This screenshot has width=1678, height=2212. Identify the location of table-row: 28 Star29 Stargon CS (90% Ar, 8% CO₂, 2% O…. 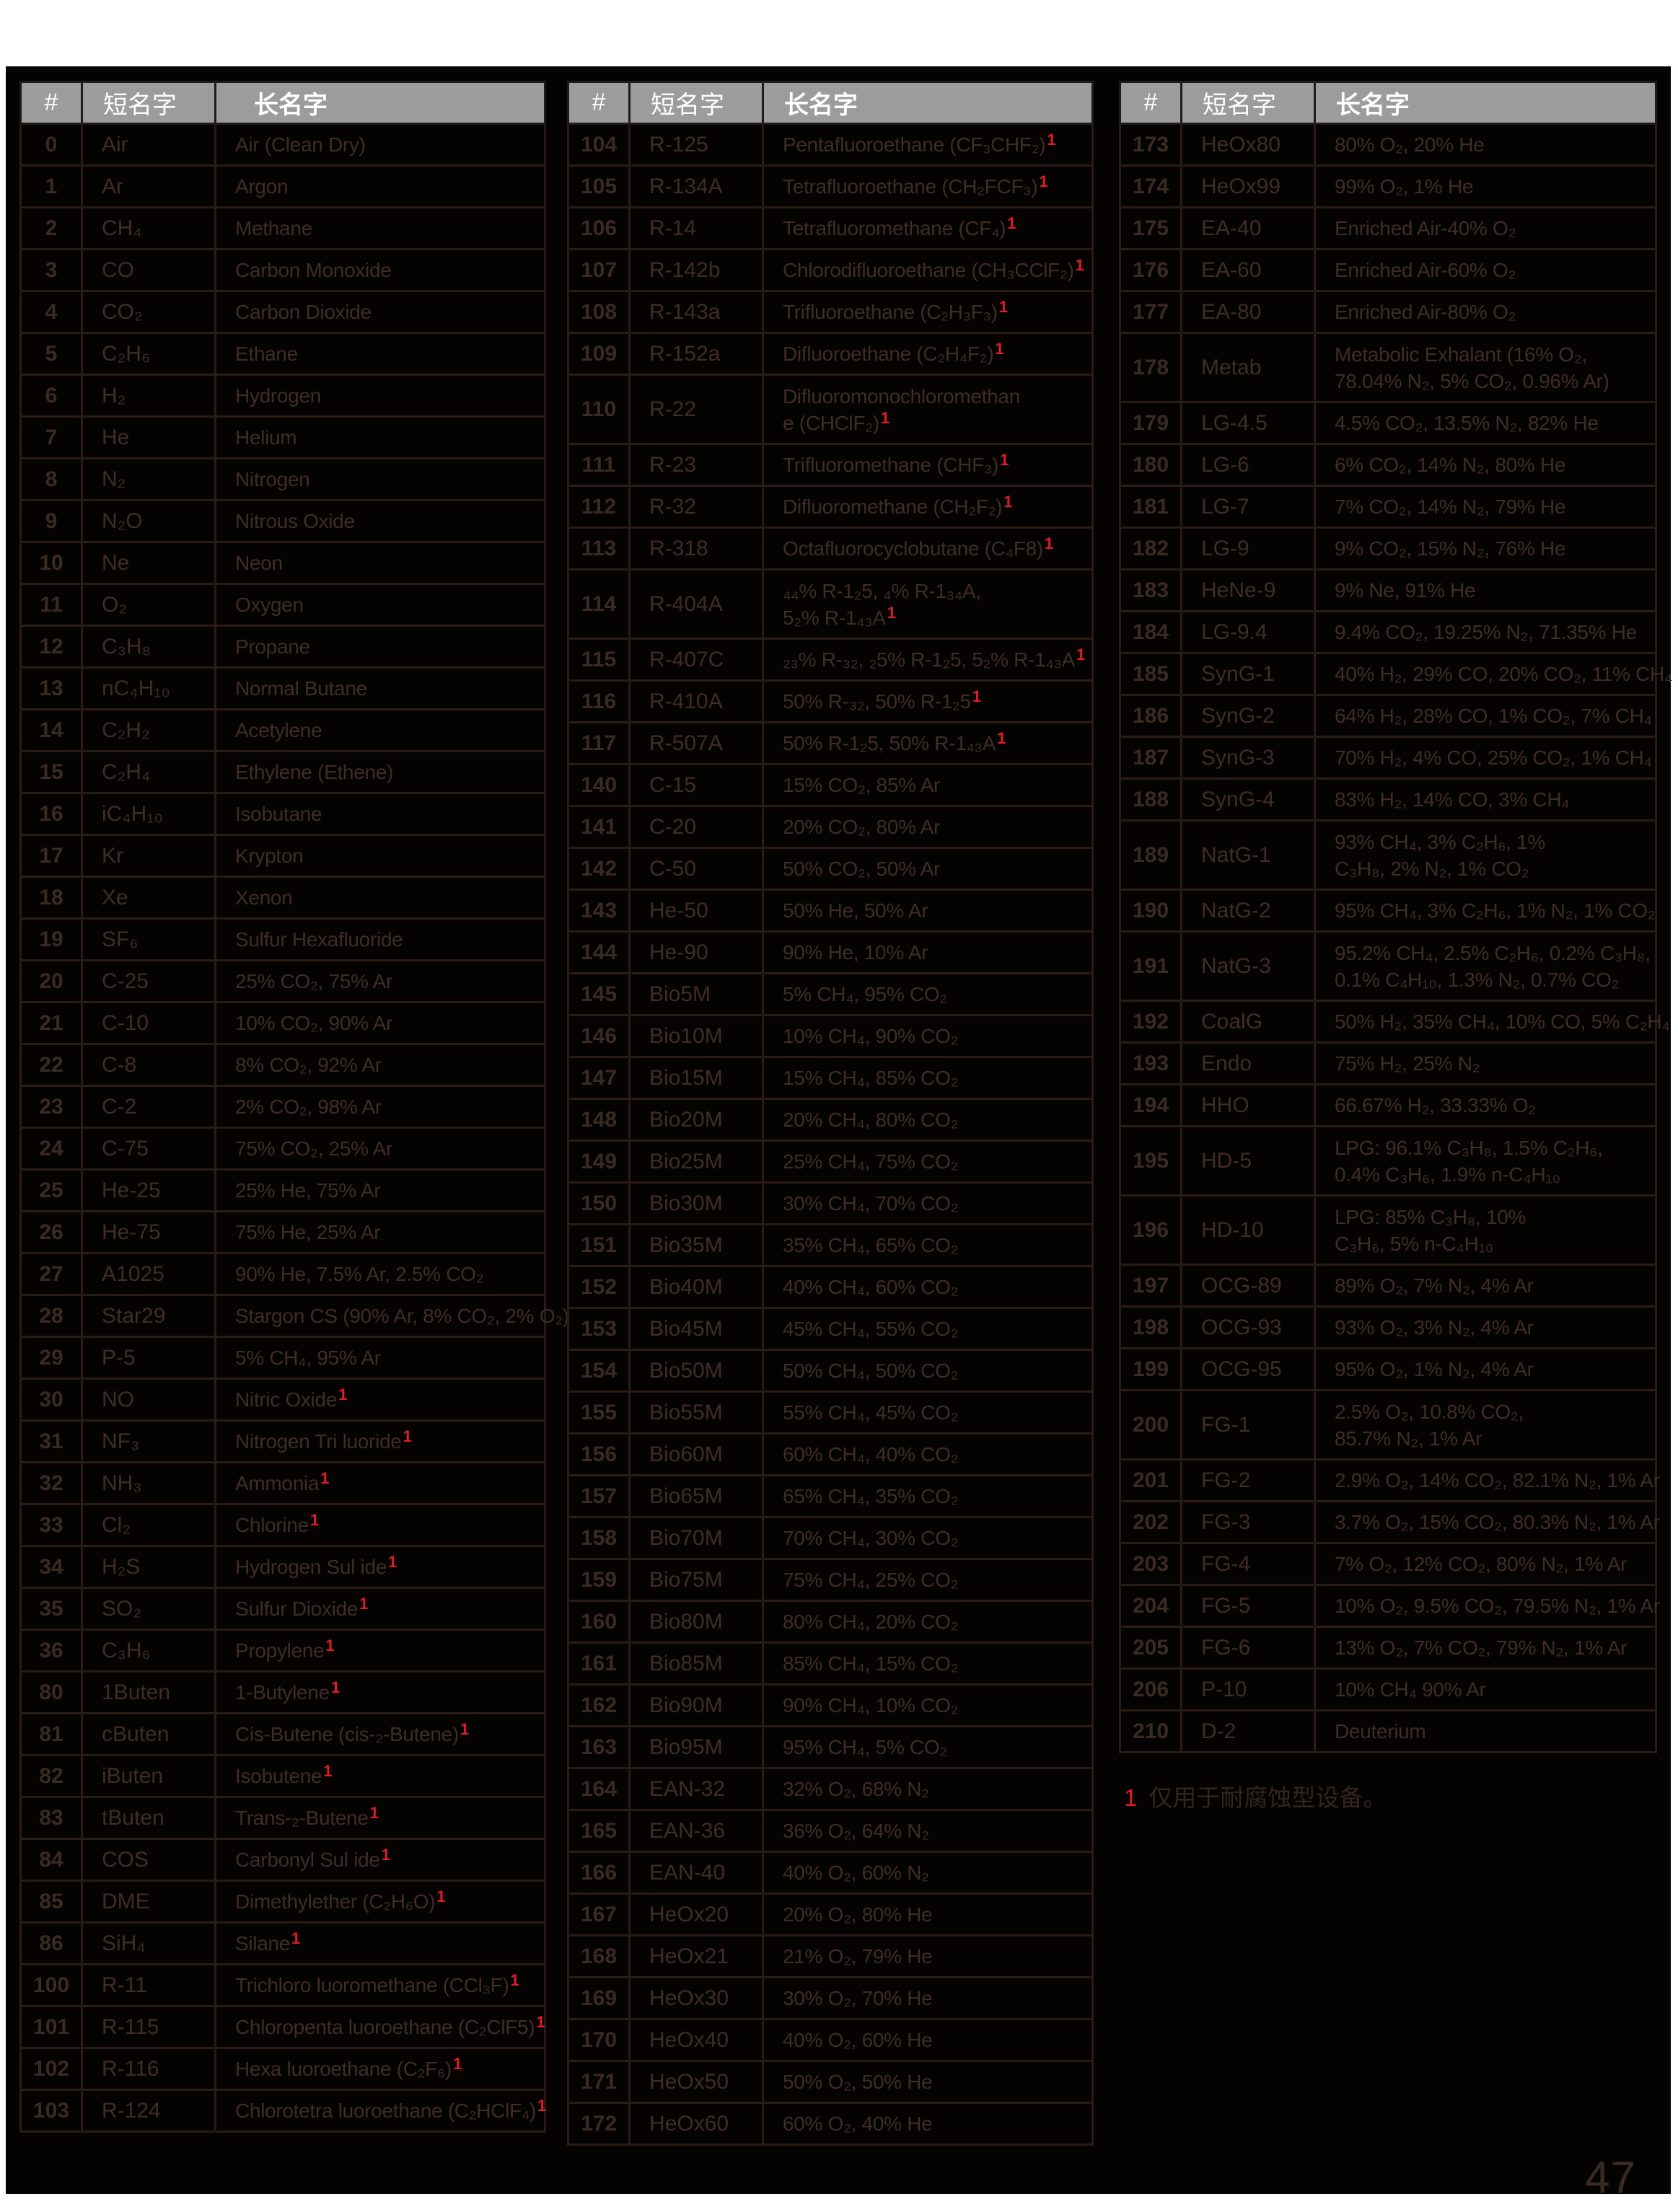
(294, 1316).